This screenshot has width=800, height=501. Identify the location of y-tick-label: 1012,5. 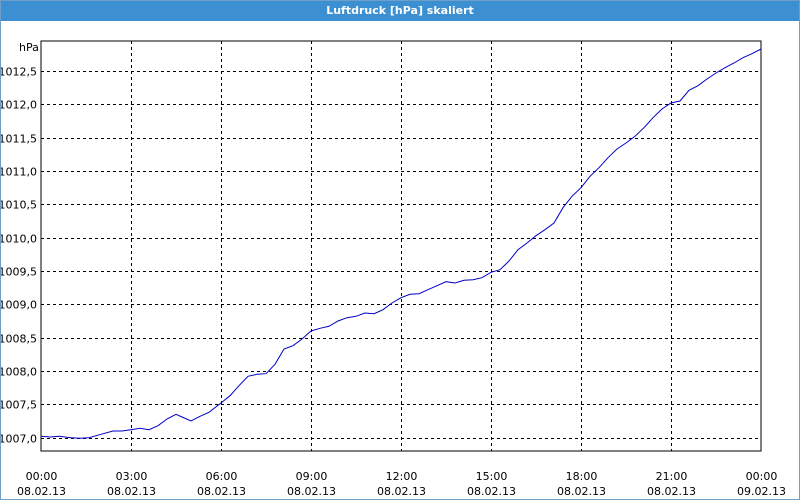
(19, 72).